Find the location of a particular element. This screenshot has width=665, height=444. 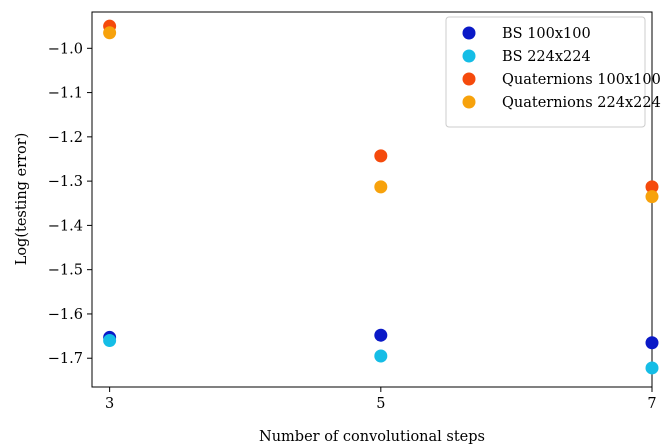

y-axis-title: Log(testing error) is located at coordinates (22, 199).